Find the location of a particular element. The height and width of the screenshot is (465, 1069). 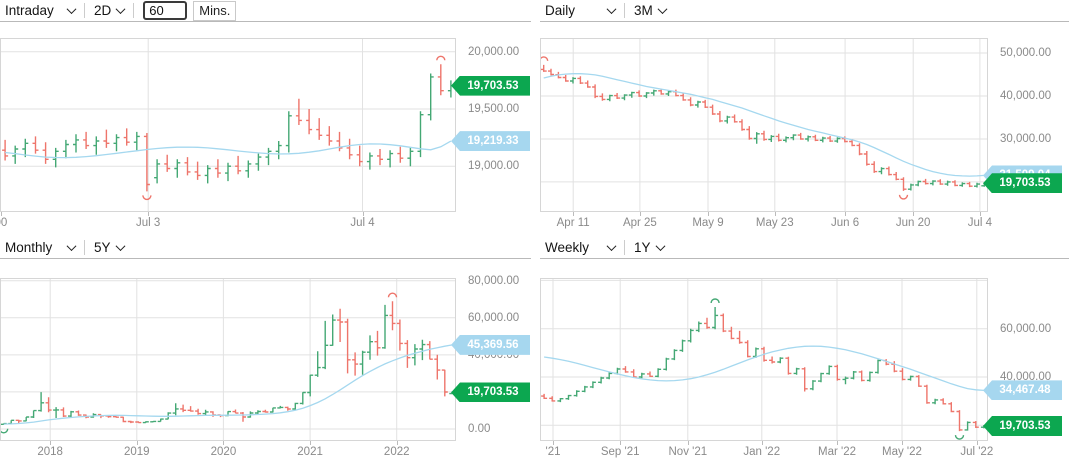

chart-type-dropdown: Intraday is located at coordinates (41, 10).